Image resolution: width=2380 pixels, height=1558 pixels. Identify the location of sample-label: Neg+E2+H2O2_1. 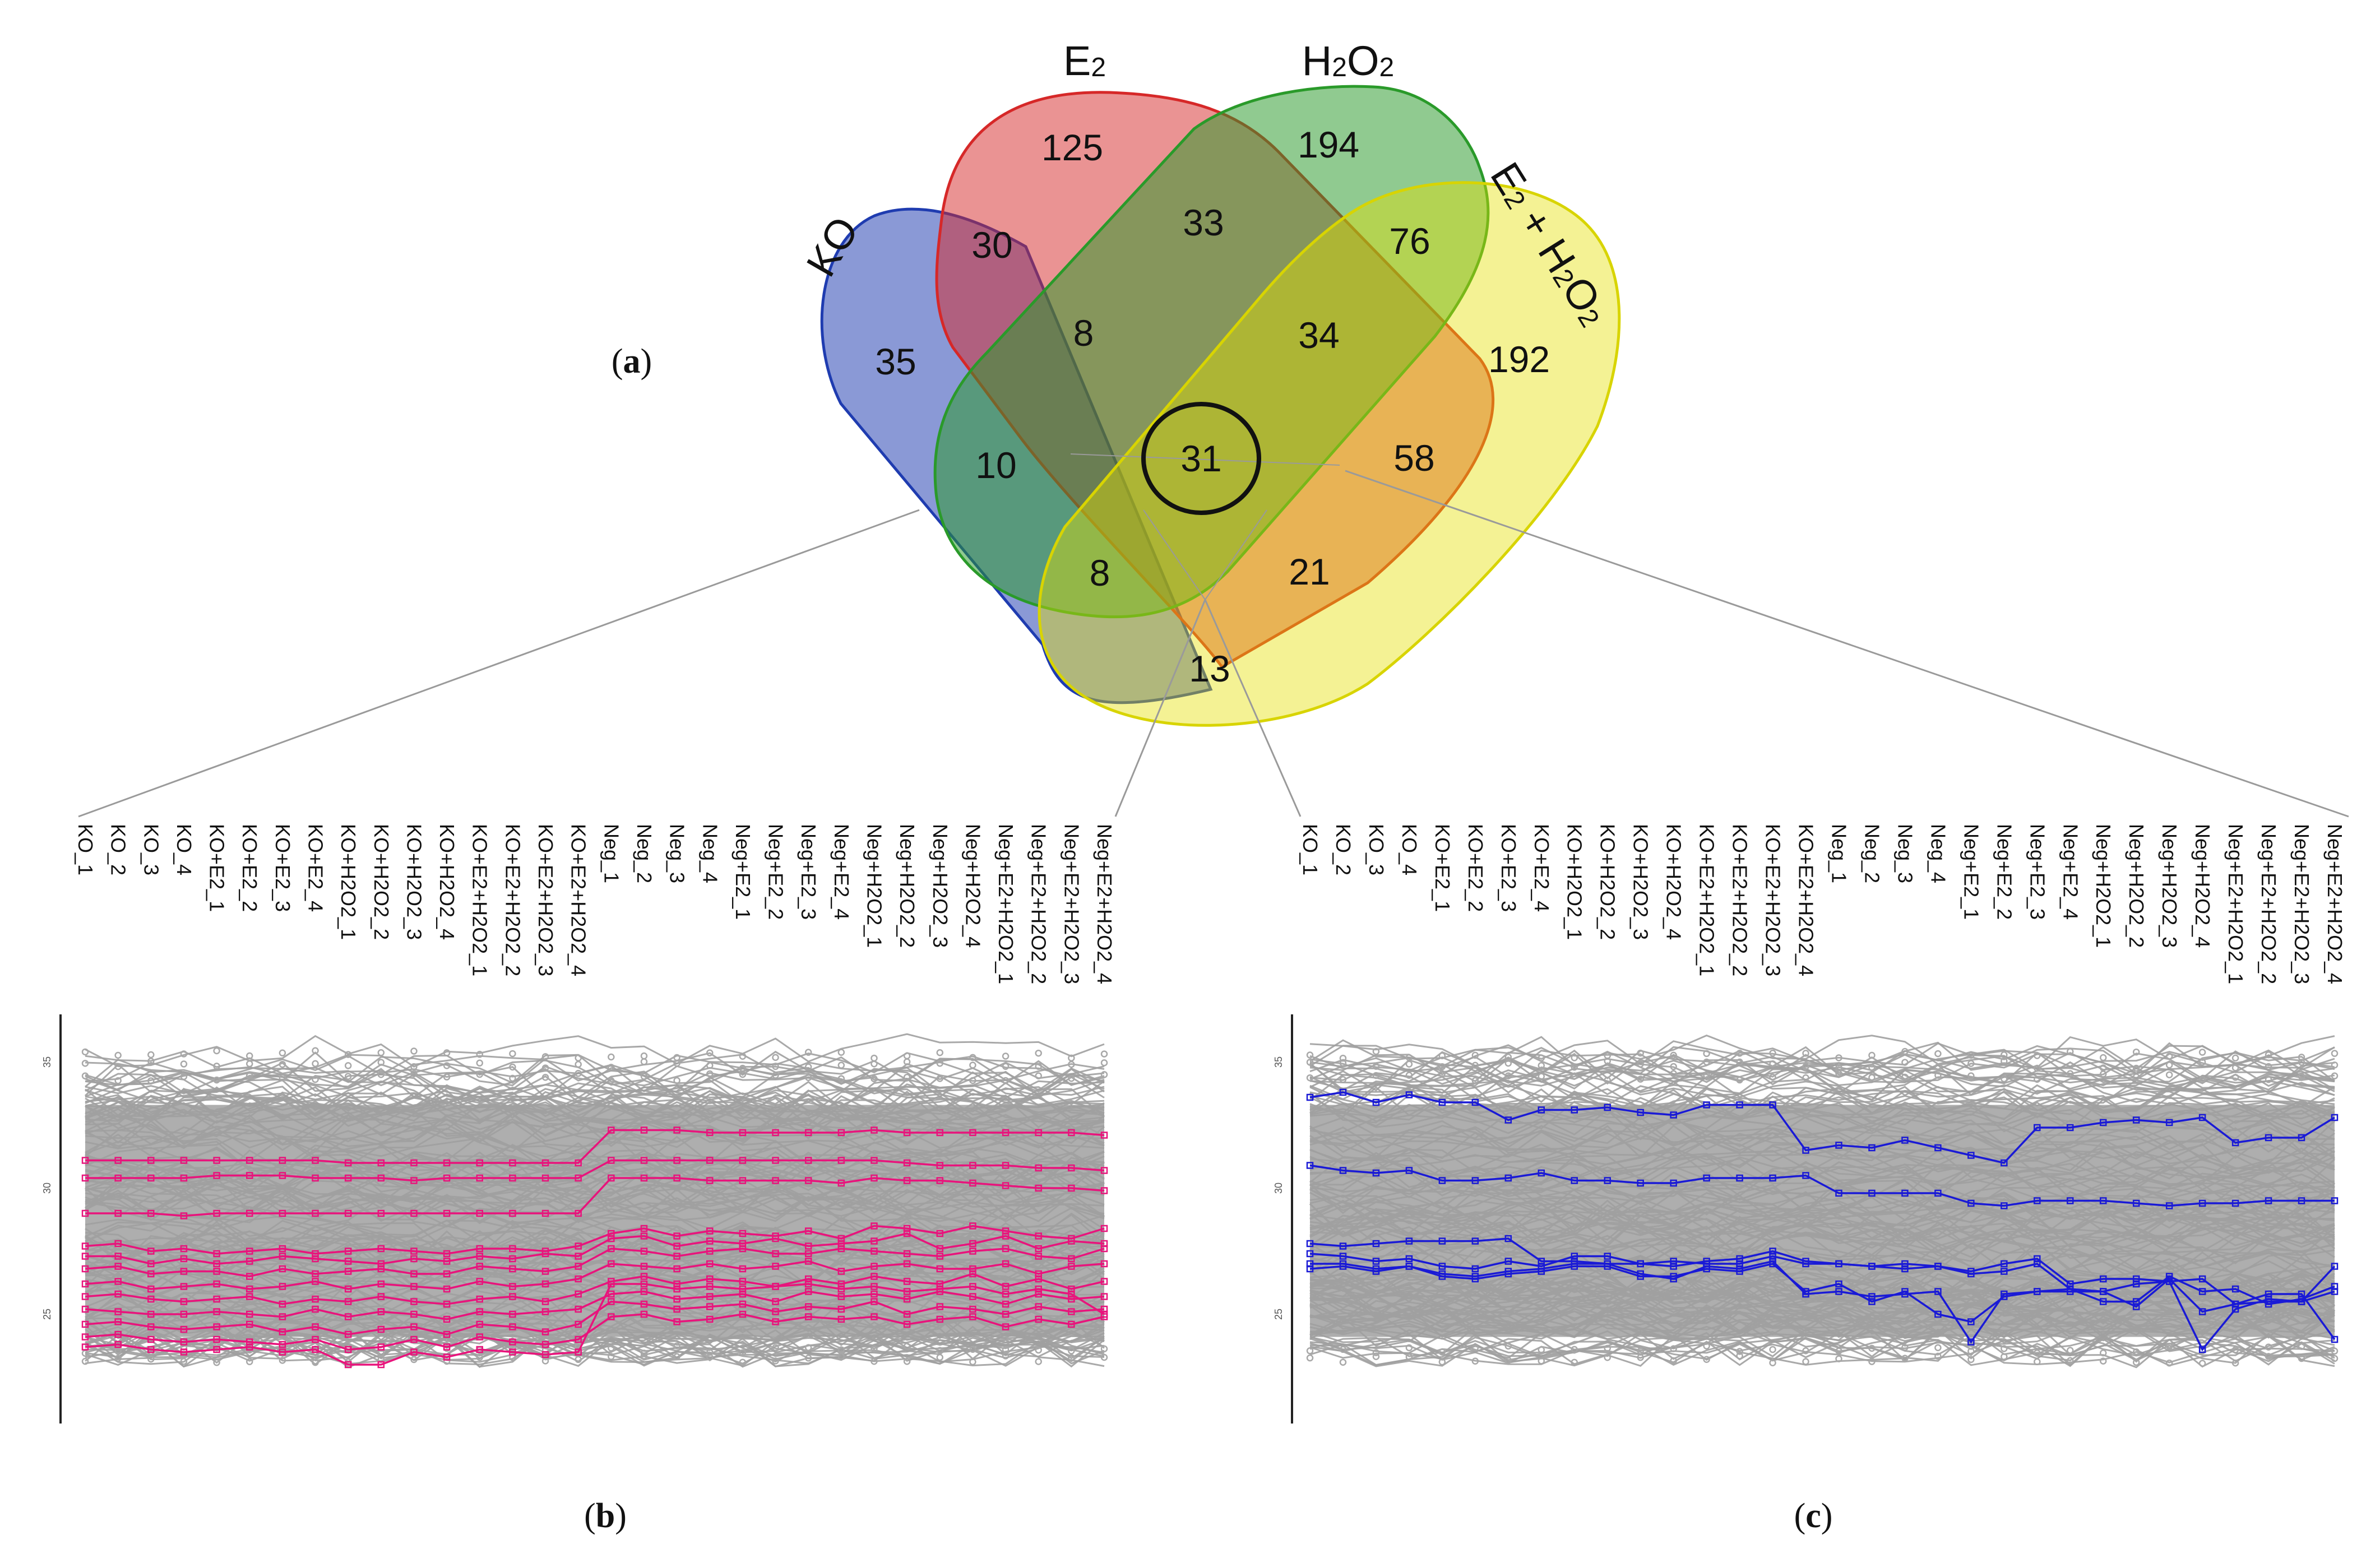
(1006, 904).